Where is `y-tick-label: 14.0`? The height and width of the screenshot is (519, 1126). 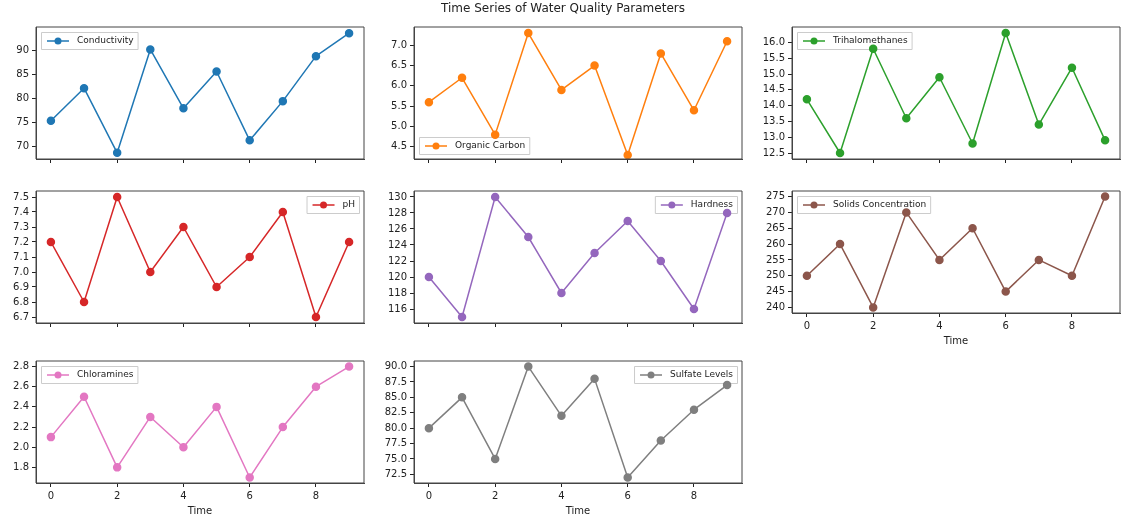
y-tick-label: 14.0 is located at coordinates (773, 105).